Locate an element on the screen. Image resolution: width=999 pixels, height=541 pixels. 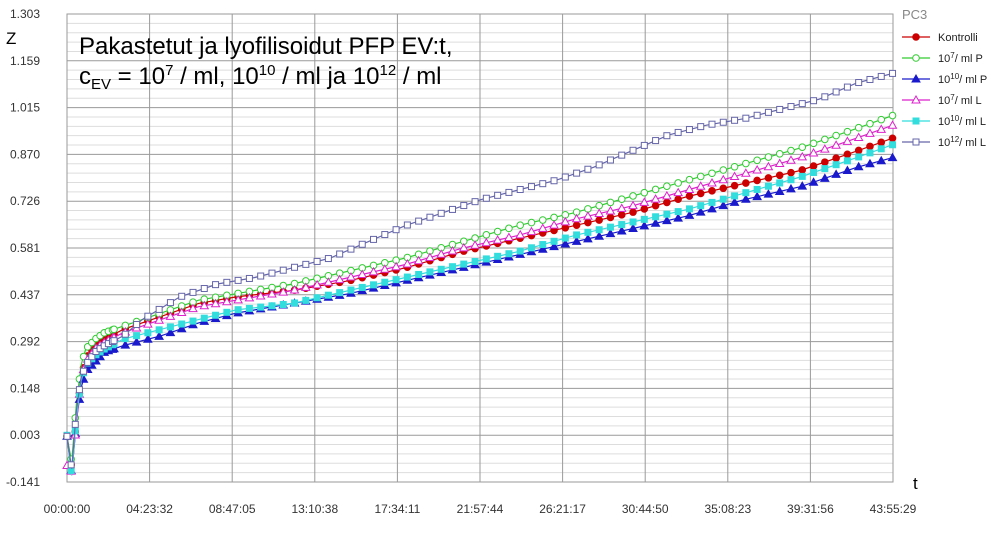
y-tick-label: -0.141 is located at coordinates (23, 482).